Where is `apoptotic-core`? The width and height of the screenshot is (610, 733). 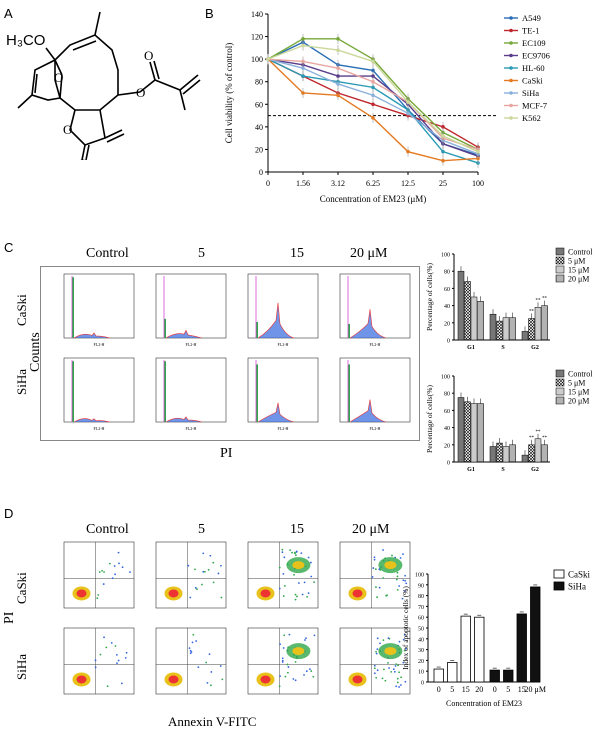
apoptotic-core is located at coordinates (390, 565).